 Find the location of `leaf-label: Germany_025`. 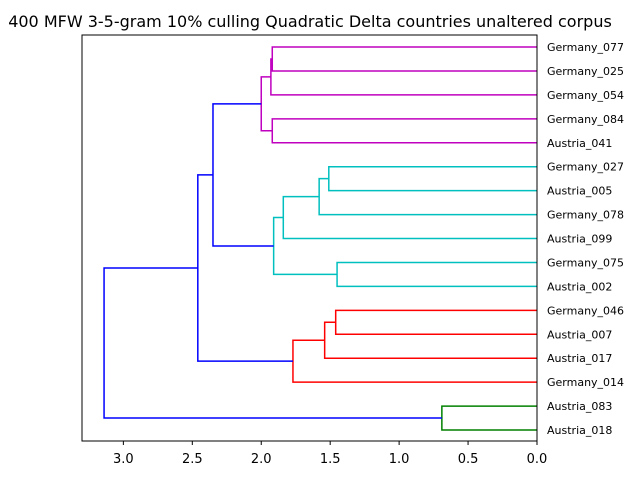

leaf-label: Germany_025 is located at coordinates (585, 71).